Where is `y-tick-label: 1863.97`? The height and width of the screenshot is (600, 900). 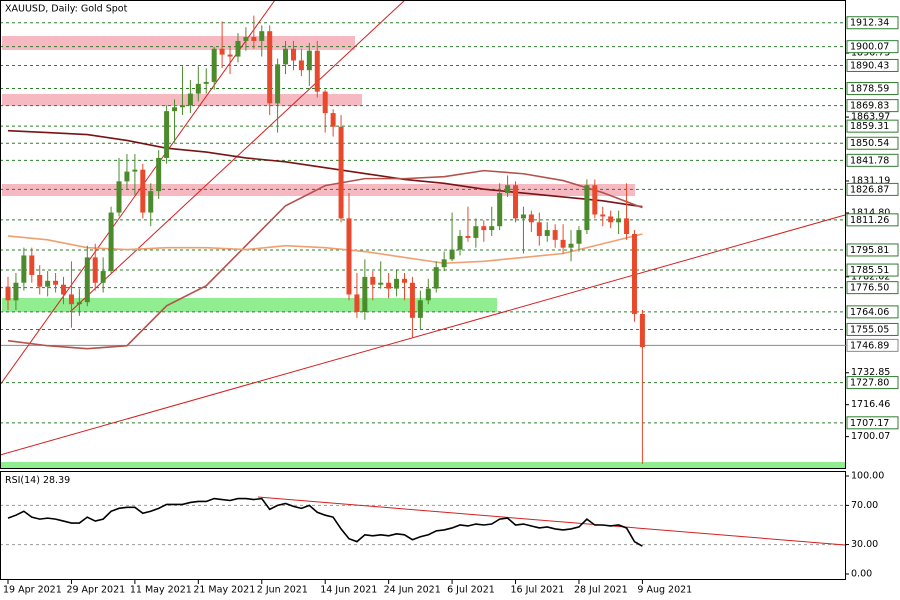
y-tick-label: 1863.97 is located at coordinates (870, 117).